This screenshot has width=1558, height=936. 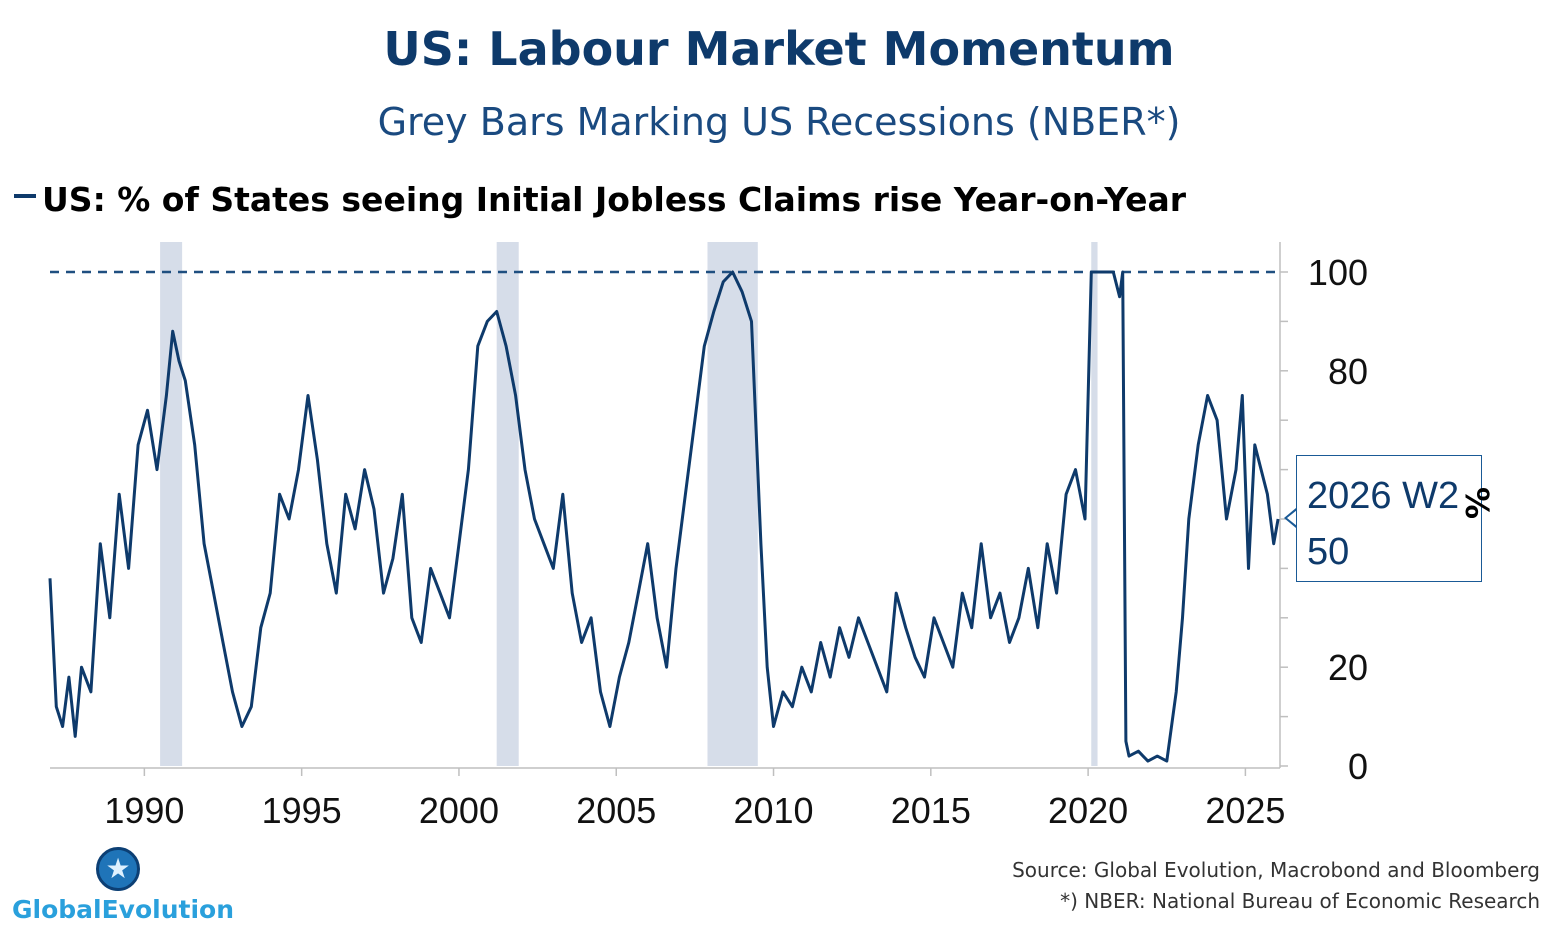 I want to click on x-tick-label: 2010, so click(x=773, y=810).